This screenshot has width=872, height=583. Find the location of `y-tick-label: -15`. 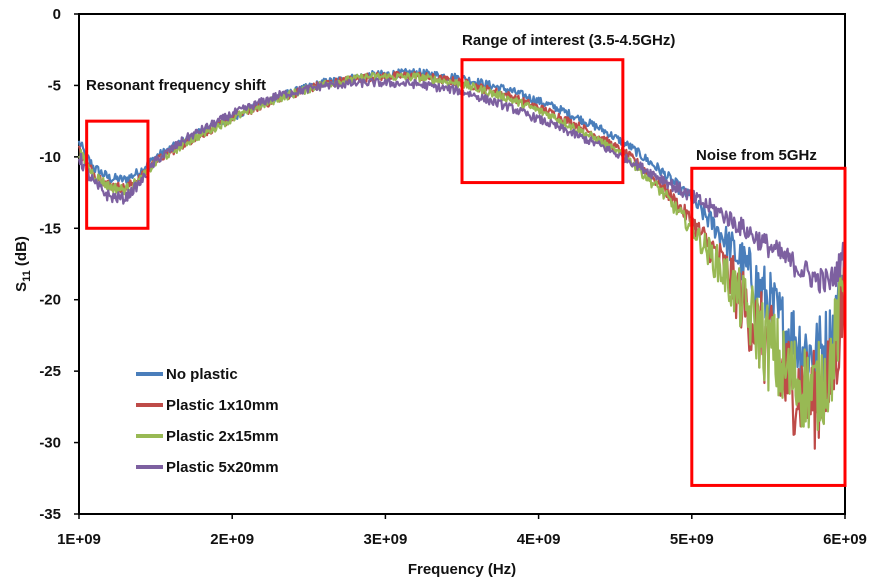

y-tick-label: -15 is located at coordinates (50, 228).